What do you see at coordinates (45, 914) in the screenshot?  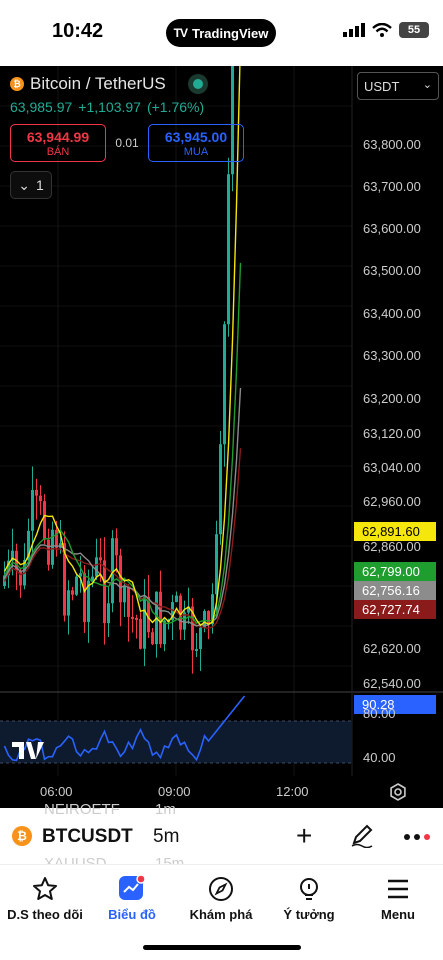 I see `tab-label: D.S theo dõi` at bounding box center [45, 914].